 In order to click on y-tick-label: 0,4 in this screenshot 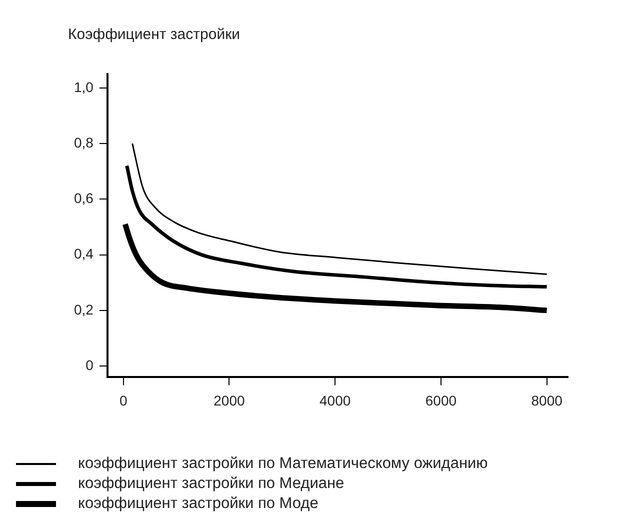, I will do `click(84, 254)`.